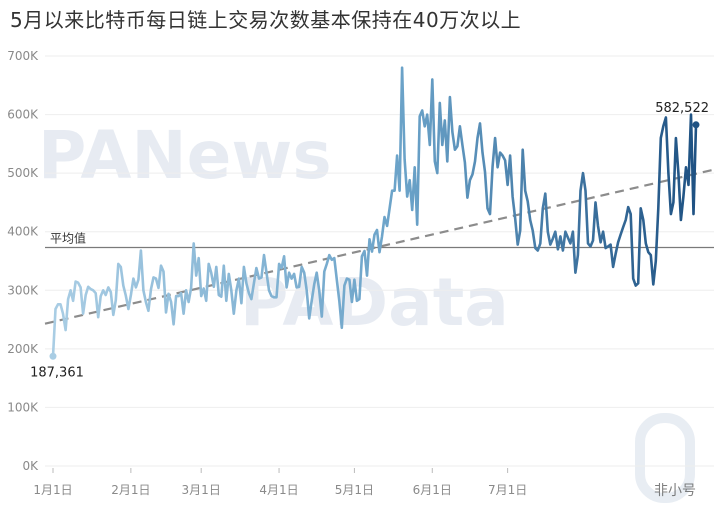 The height and width of the screenshot is (507, 718). What do you see at coordinates (23, 115) in the screenshot?
I see `y-tick-label: 600K` at bounding box center [23, 115].